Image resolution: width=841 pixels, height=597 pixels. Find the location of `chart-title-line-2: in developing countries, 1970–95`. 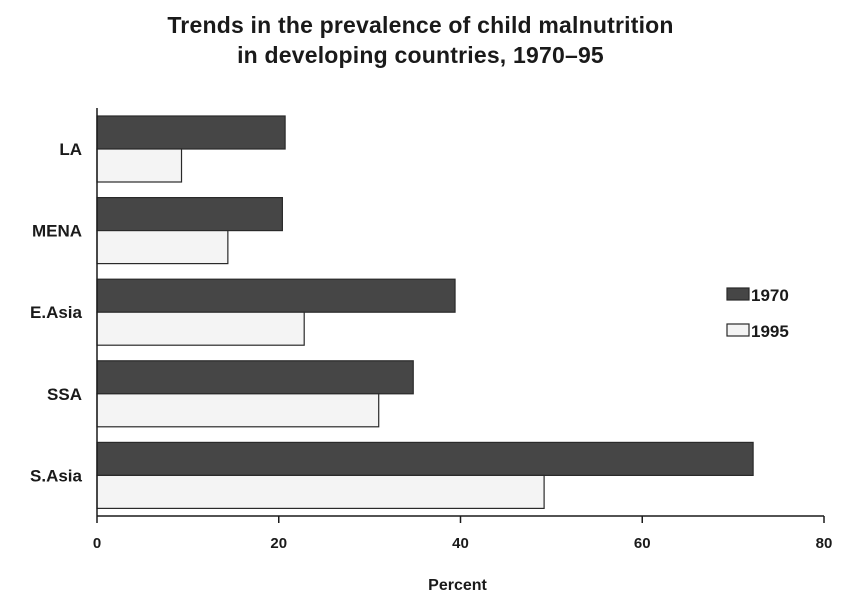

chart-title-line-2: in developing countries, 1970–95 is located at coordinates (420, 55).